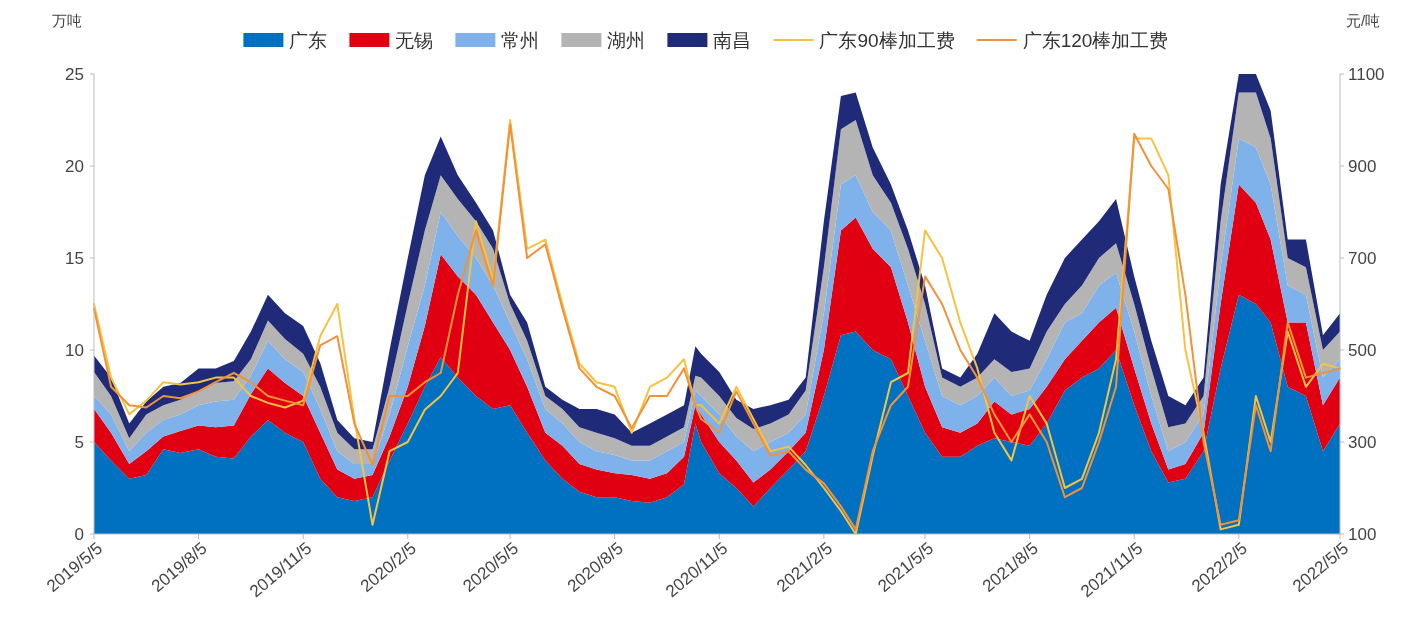 This screenshot has width=1406, height=632. What do you see at coordinates (308, 40) in the screenshot?
I see `legend-label: 广东` at bounding box center [308, 40].